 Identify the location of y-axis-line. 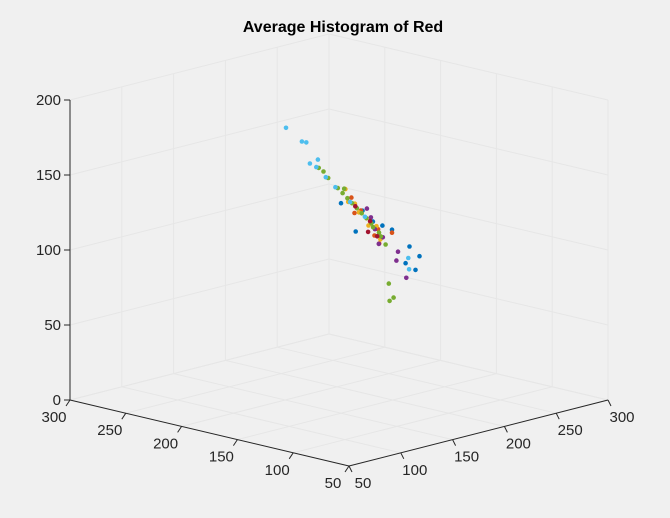
(209, 433).